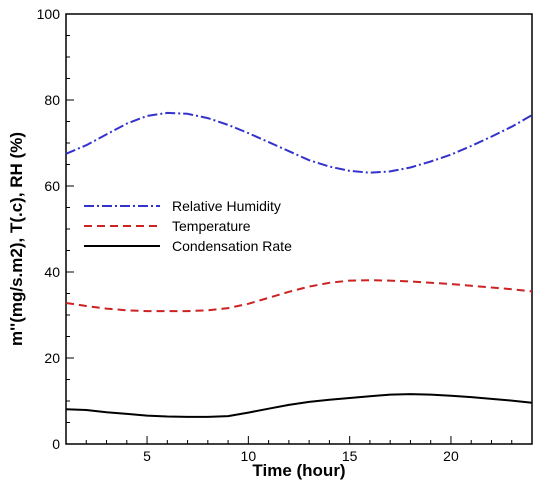 This screenshot has width=533, height=490. I want to click on y-axis-title: m''(mg/s.m2), T(.c), RH (%), so click(16, 239).